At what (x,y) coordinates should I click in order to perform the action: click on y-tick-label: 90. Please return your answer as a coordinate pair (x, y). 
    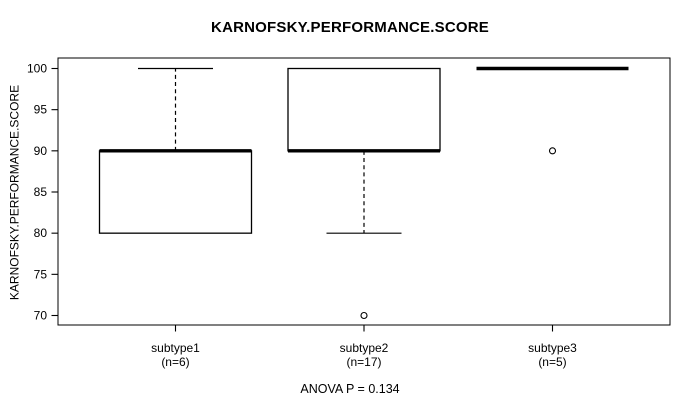
    Looking at the image, I should click on (41, 151).